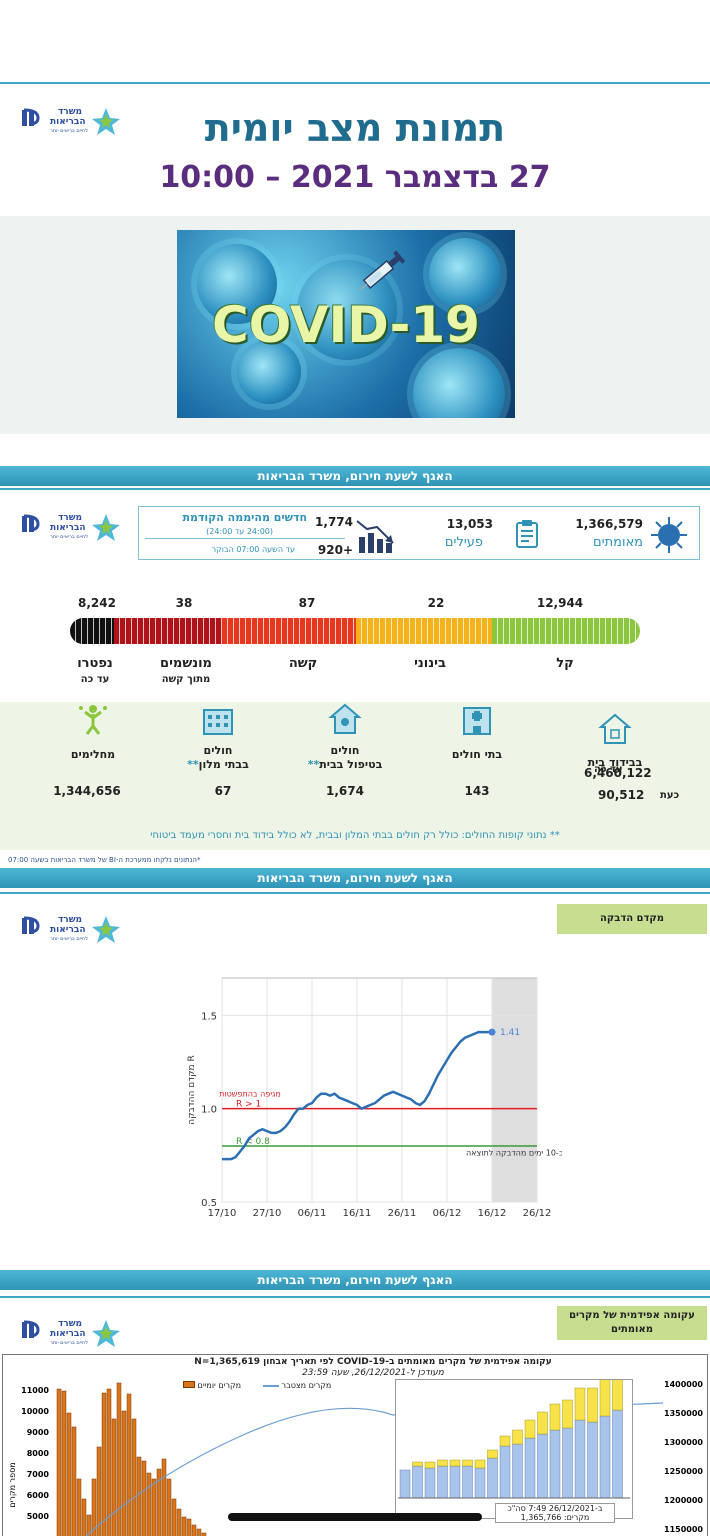  I want to click on legend-cumulative: מקרים מצטבר, so click(297, 1385).